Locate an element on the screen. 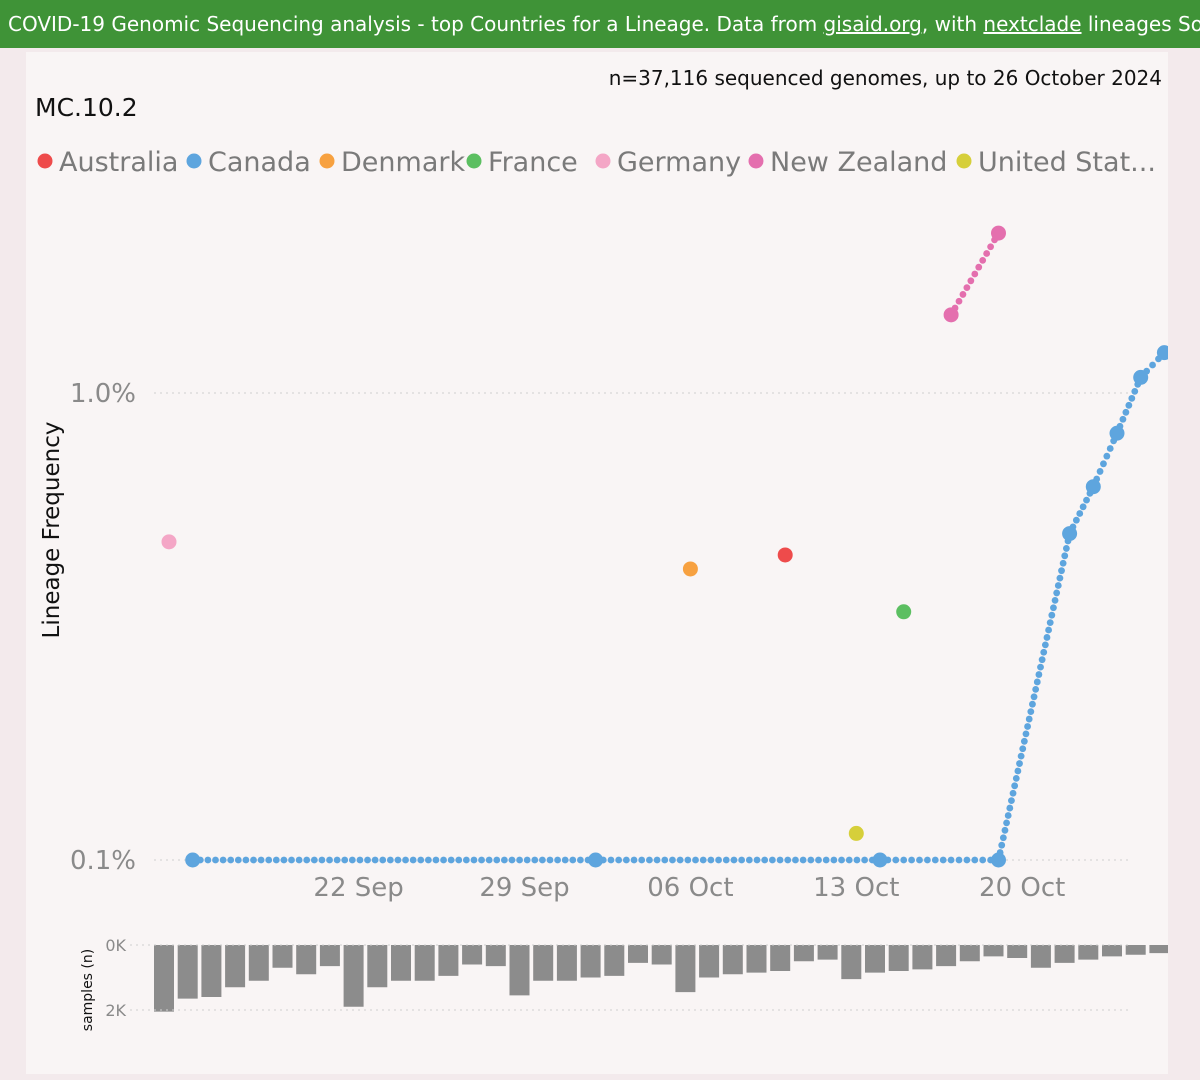  y-tick-label-1: 1.0% is located at coordinates (103, 394).